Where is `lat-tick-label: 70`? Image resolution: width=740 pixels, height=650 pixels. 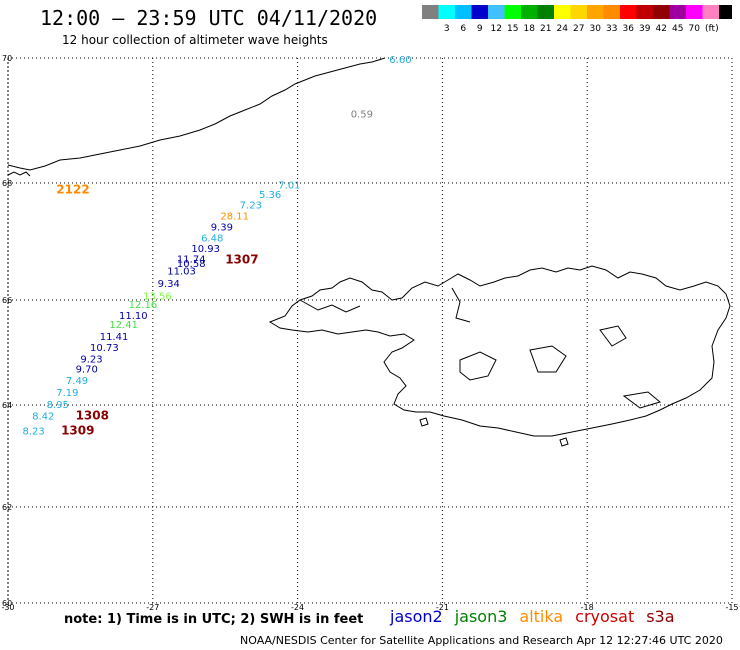 lat-tick-label: 70 is located at coordinates (7, 58).